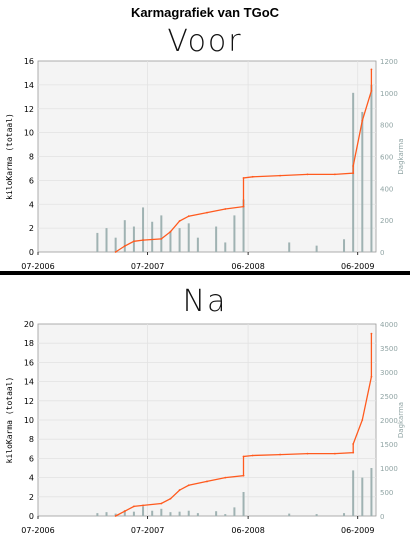  I want to click on y2-tick-label: 1500, so click(389, 445).